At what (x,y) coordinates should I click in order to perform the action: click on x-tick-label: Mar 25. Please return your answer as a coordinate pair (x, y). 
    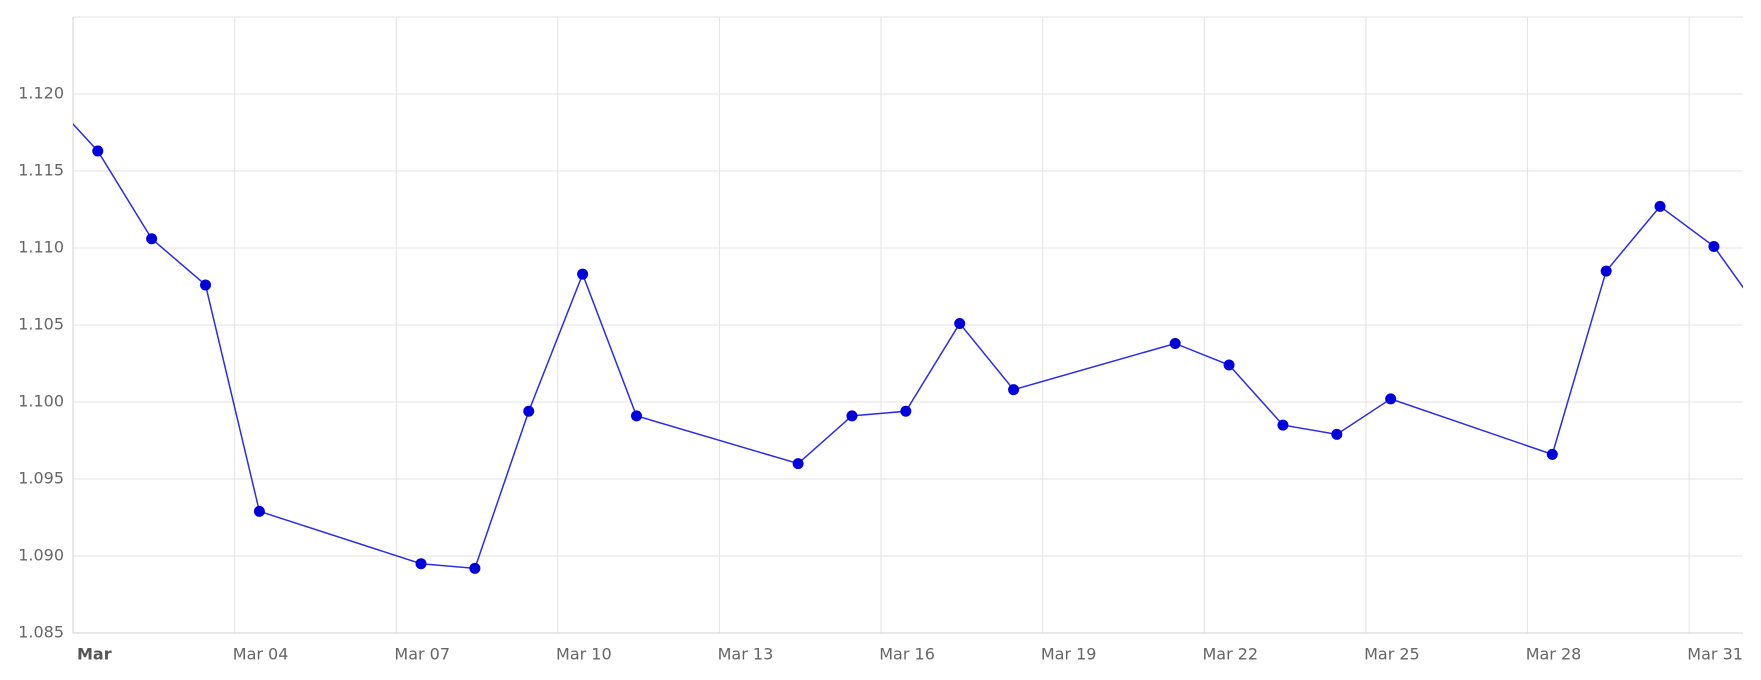
    Looking at the image, I should click on (1392, 654).